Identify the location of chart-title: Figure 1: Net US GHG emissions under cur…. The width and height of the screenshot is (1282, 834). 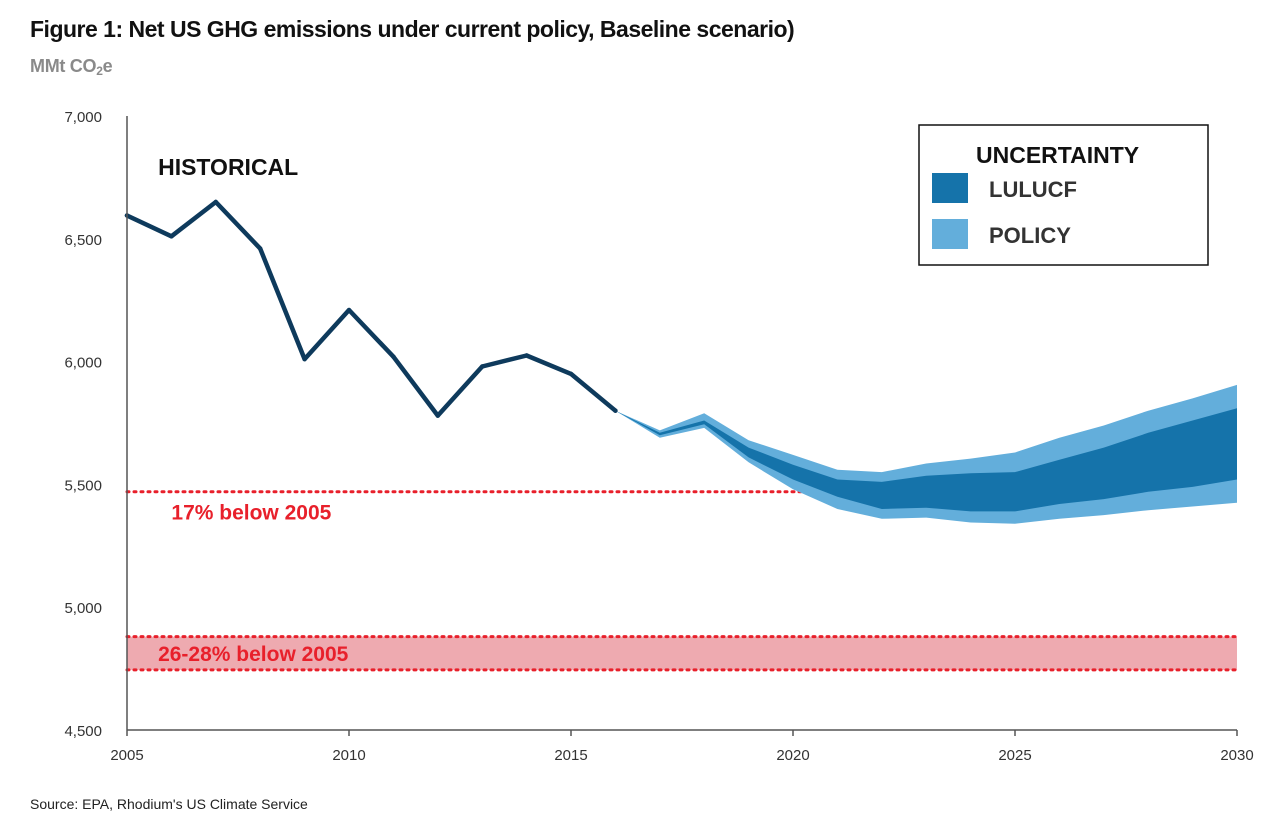
(412, 29).